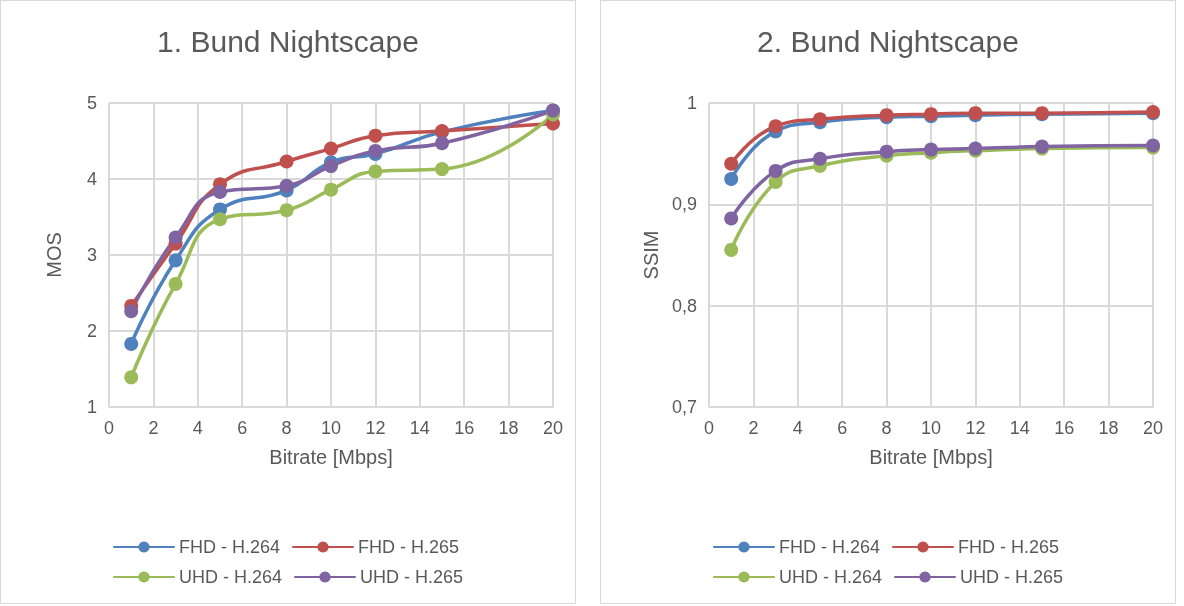 Image resolution: width=1184 pixels, height=606 pixels. Describe the element at coordinates (54, 255) in the screenshot. I see `y-axis-title: MOS` at that location.